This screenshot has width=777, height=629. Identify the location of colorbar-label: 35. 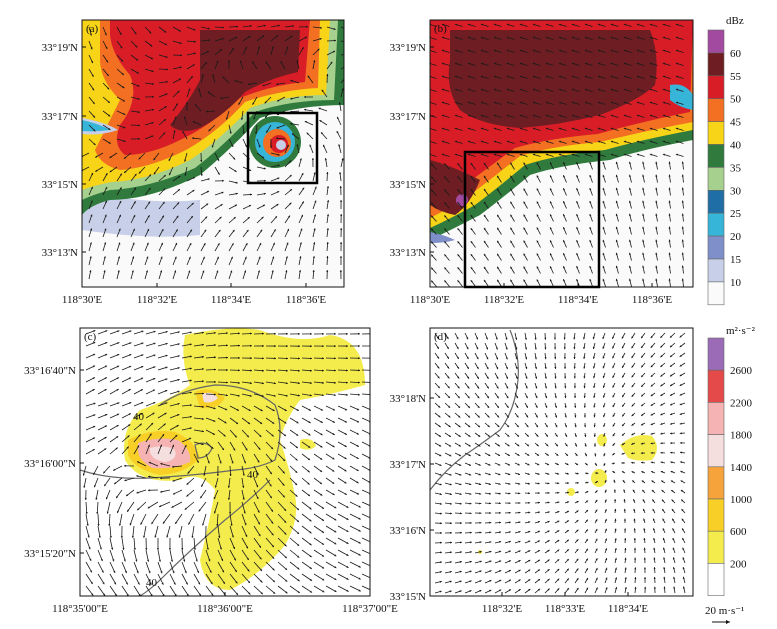
(736, 168).